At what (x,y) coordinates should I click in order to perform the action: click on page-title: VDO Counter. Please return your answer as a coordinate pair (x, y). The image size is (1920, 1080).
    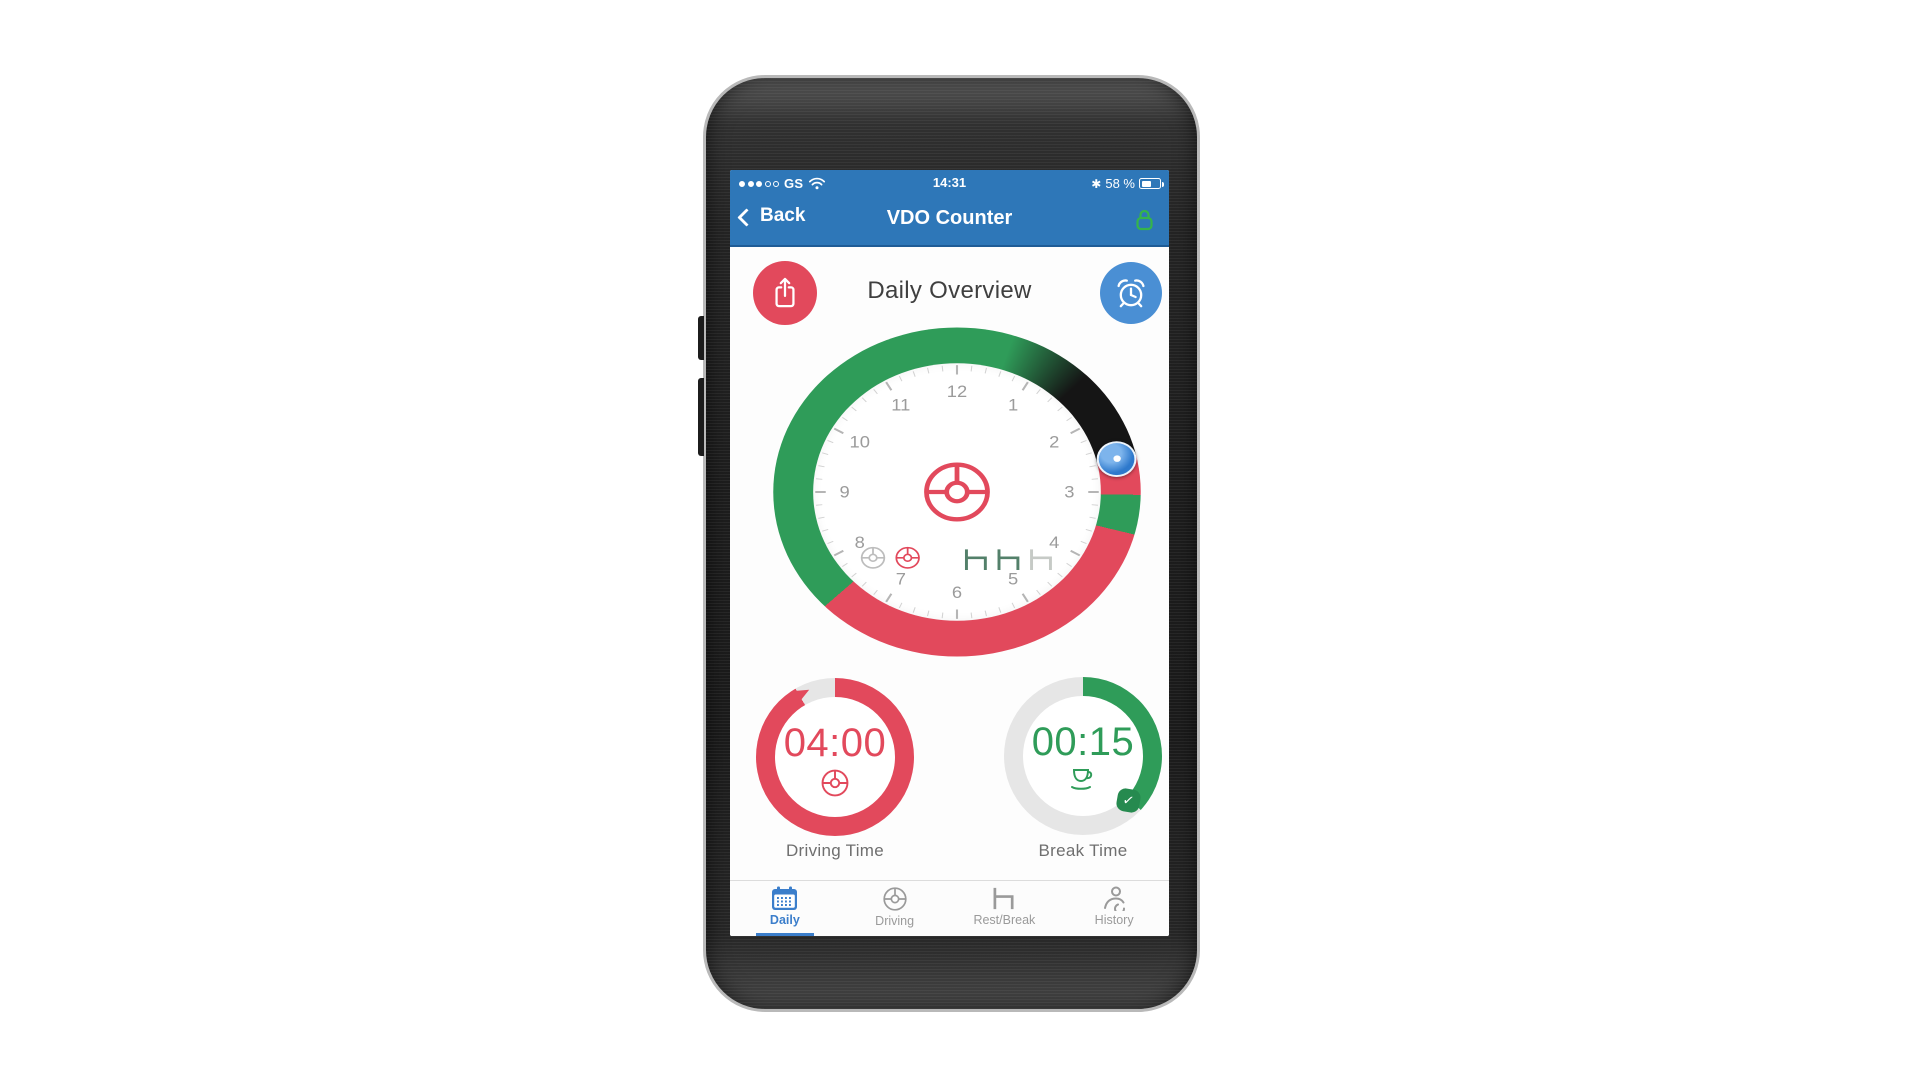
    Looking at the image, I should click on (949, 218).